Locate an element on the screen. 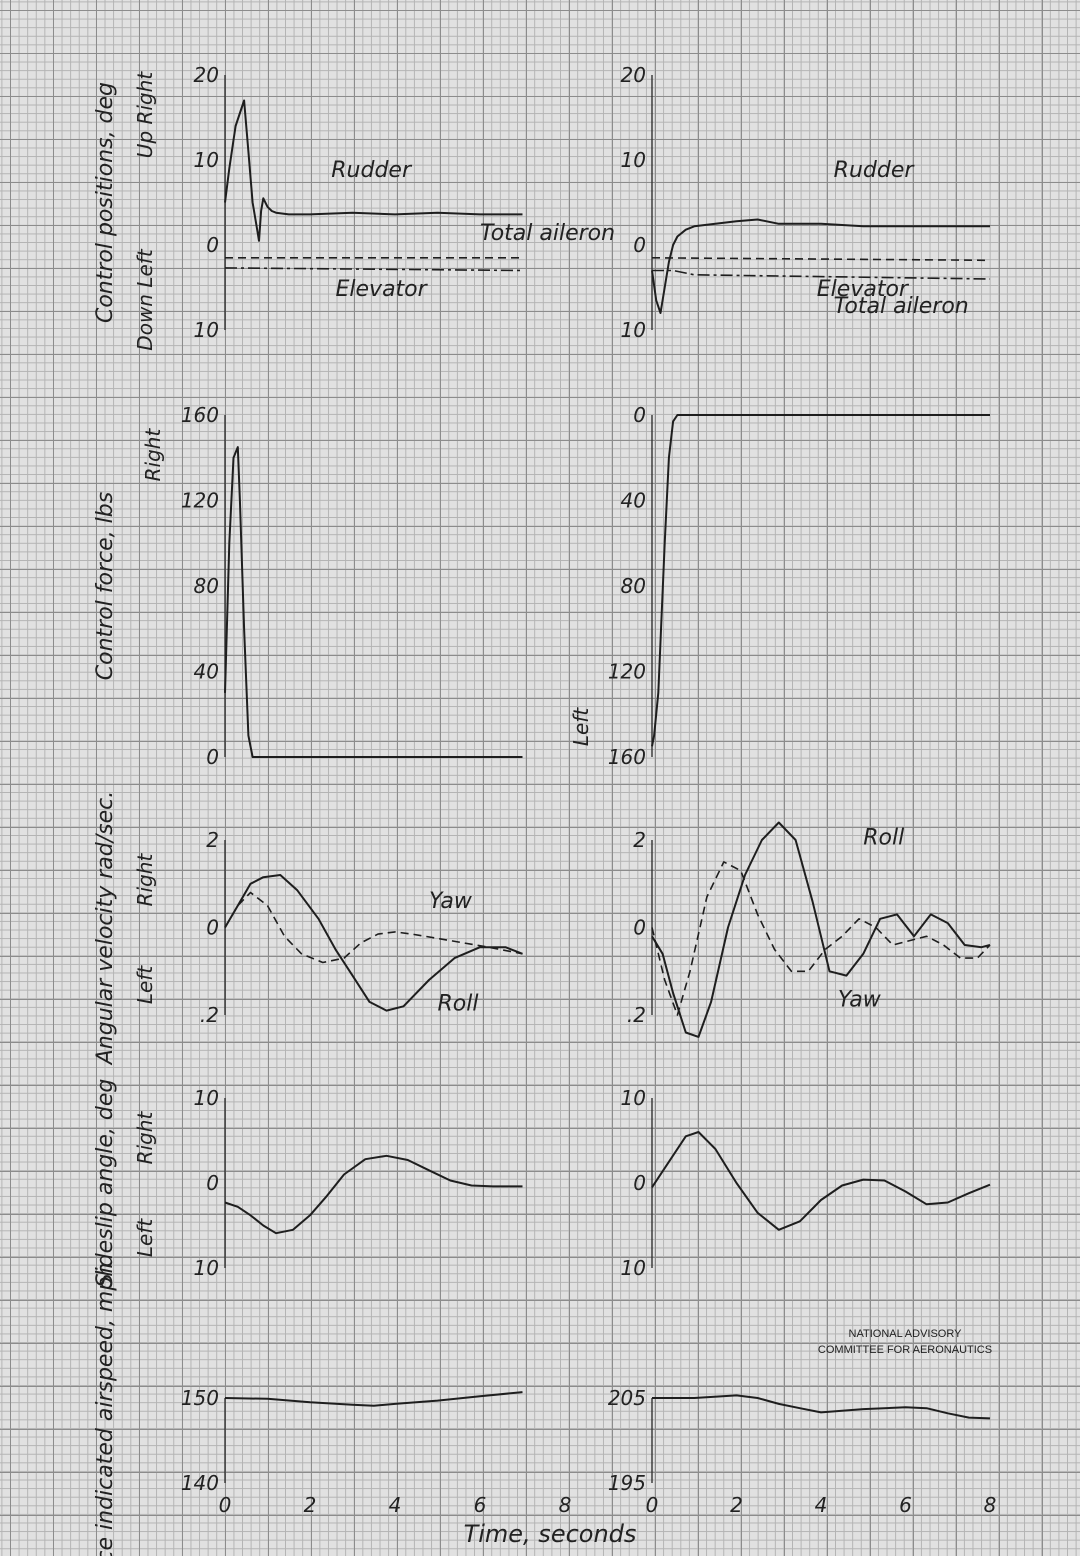 The width and height of the screenshot is (1080, 1556). control-positions-right-rudder-line is located at coordinates (820, 266).